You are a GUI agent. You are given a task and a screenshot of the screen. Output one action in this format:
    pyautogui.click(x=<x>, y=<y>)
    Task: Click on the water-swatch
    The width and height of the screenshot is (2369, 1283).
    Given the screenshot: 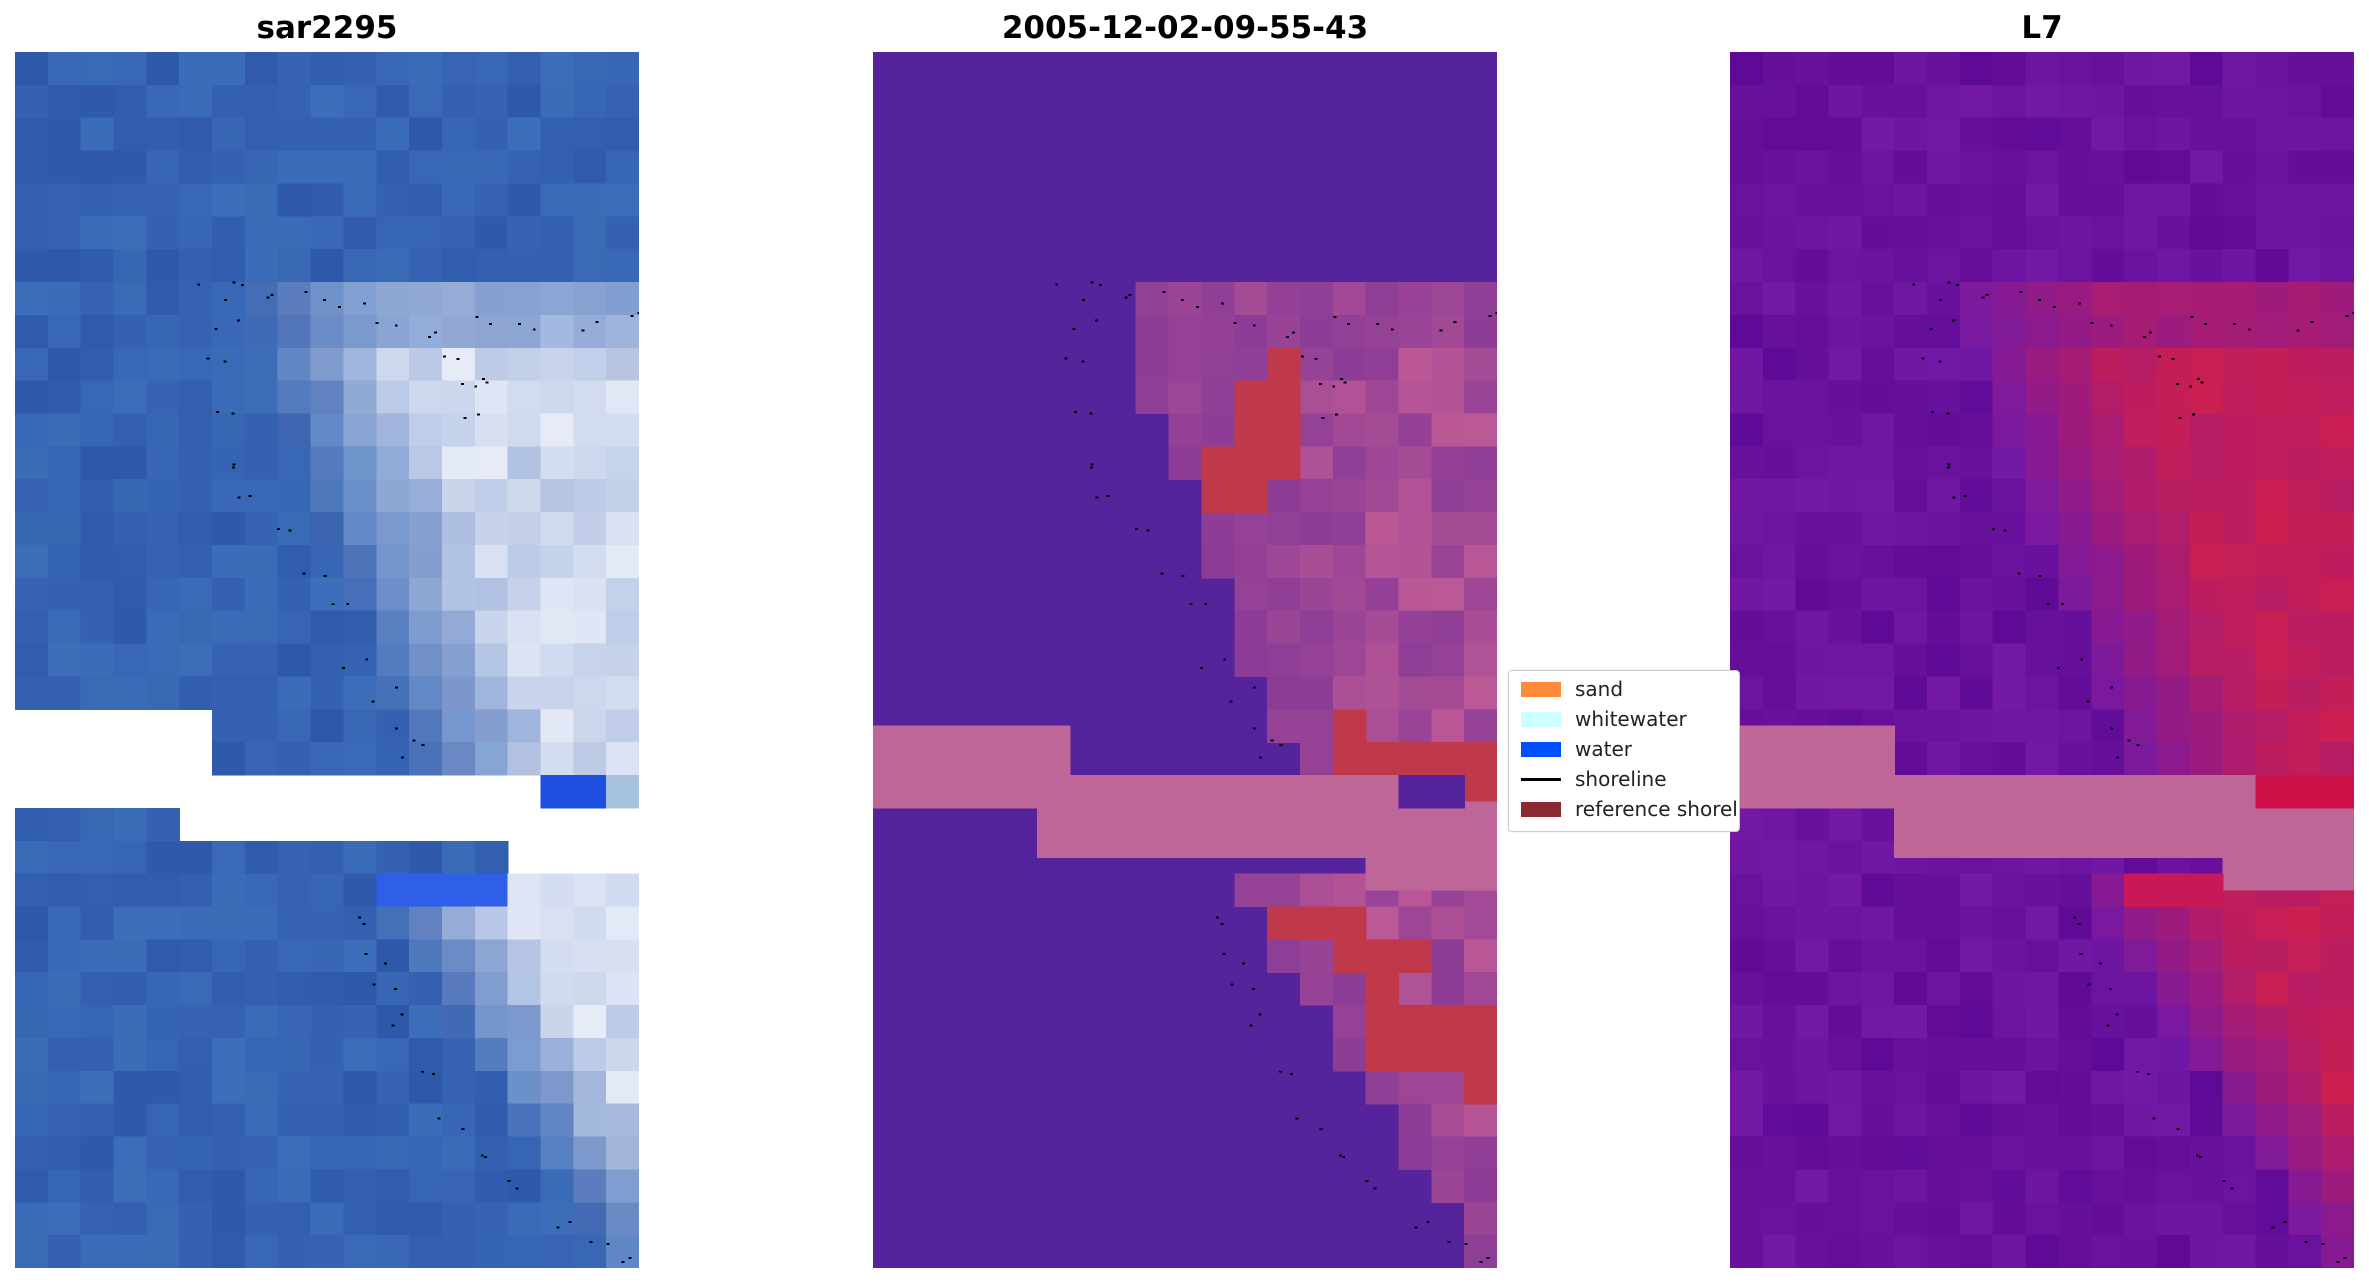 What is the action you would take?
    pyautogui.click(x=1541, y=749)
    